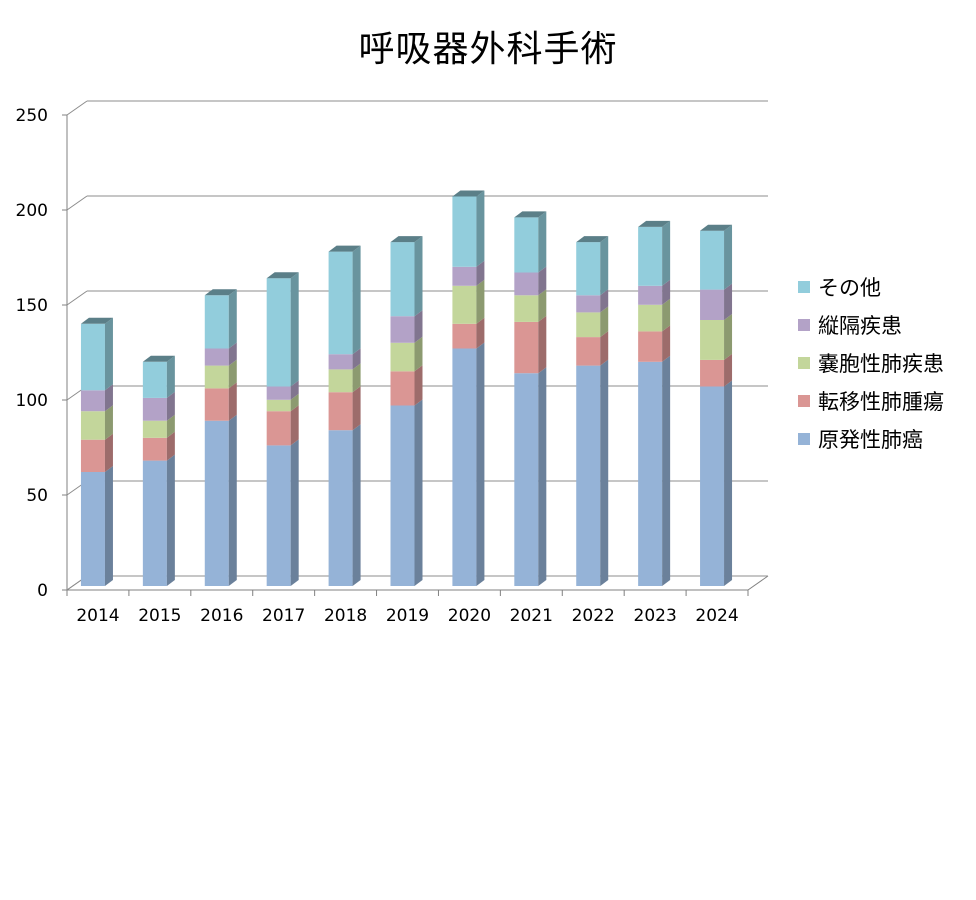 This screenshot has width=976, height=900. What do you see at coordinates (77, 203) in the screenshot?
I see `gridline-side` at bounding box center [77, 203].